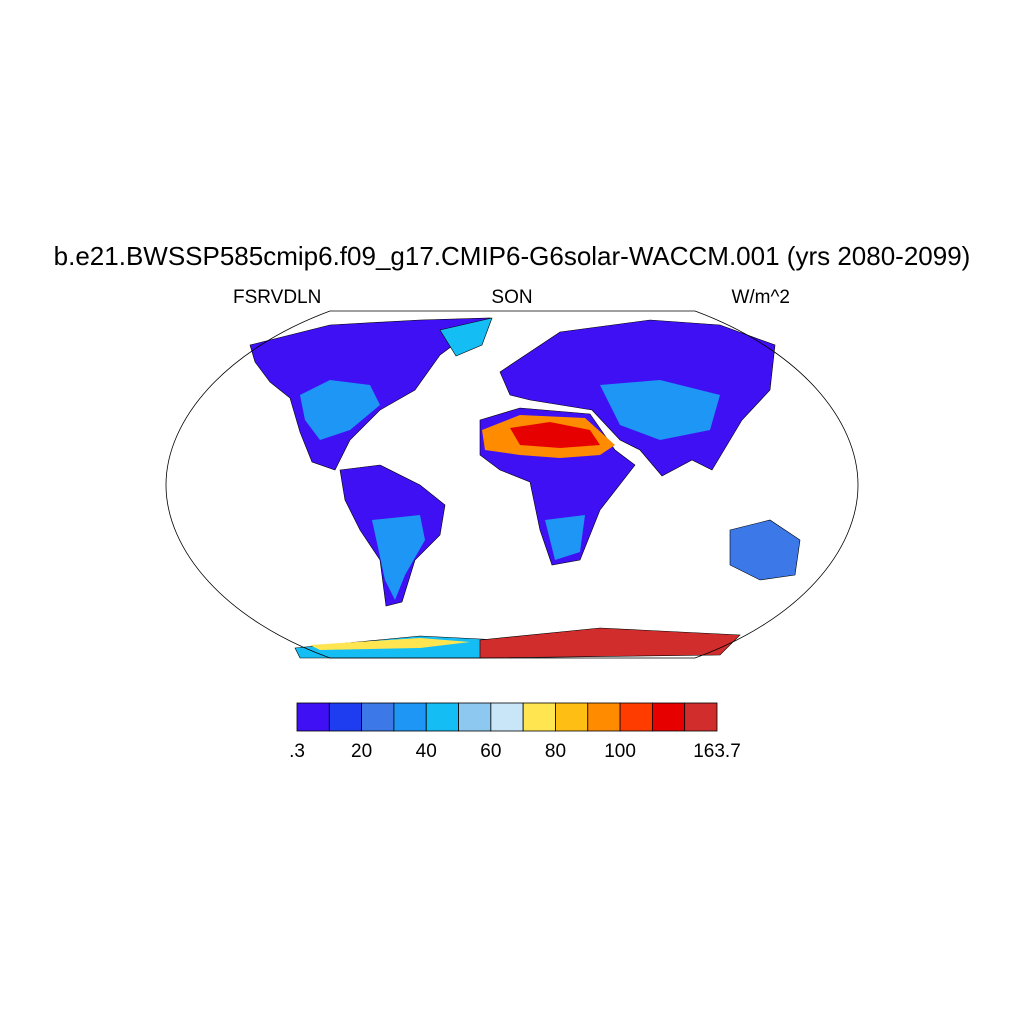 This screenshot has height=1029, width=1024. I want to click on colorbar-label: 40, so click(426, 751).